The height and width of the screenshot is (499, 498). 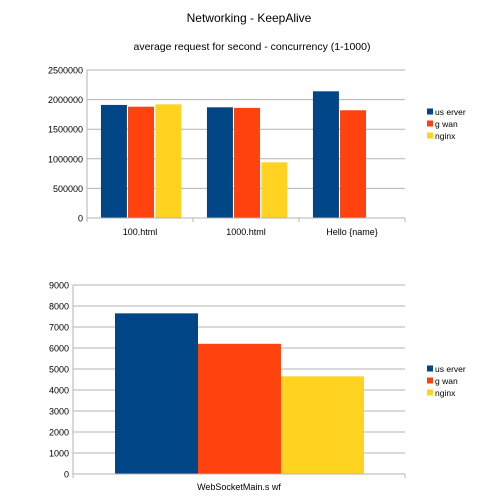 I want to click on bar-userver-100html, so click(x=114, y=161).